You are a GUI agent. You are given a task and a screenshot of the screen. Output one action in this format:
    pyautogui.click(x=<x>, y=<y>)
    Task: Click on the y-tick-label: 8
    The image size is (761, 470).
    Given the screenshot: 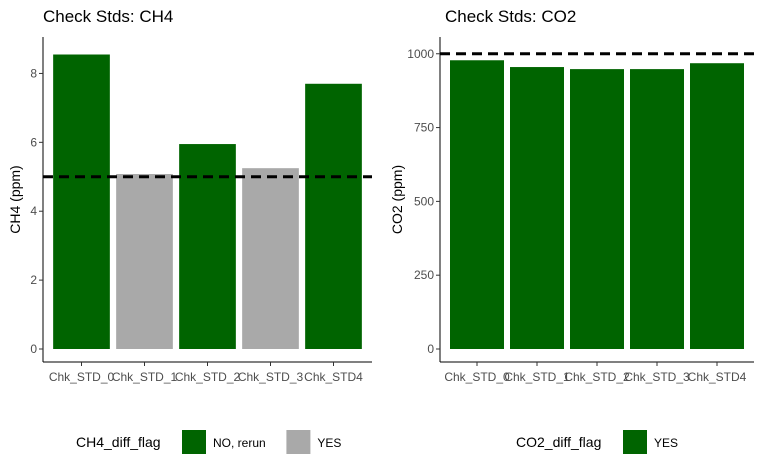 What is the action you would take?
    pyautogui.click(x=33, y=73)
    